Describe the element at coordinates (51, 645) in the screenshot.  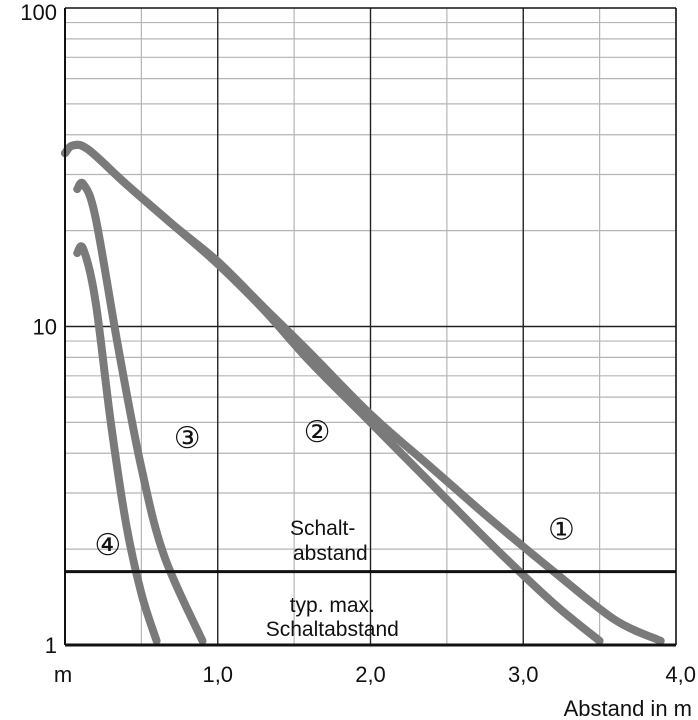
I see `y-tick-label-1: 1` at that location.